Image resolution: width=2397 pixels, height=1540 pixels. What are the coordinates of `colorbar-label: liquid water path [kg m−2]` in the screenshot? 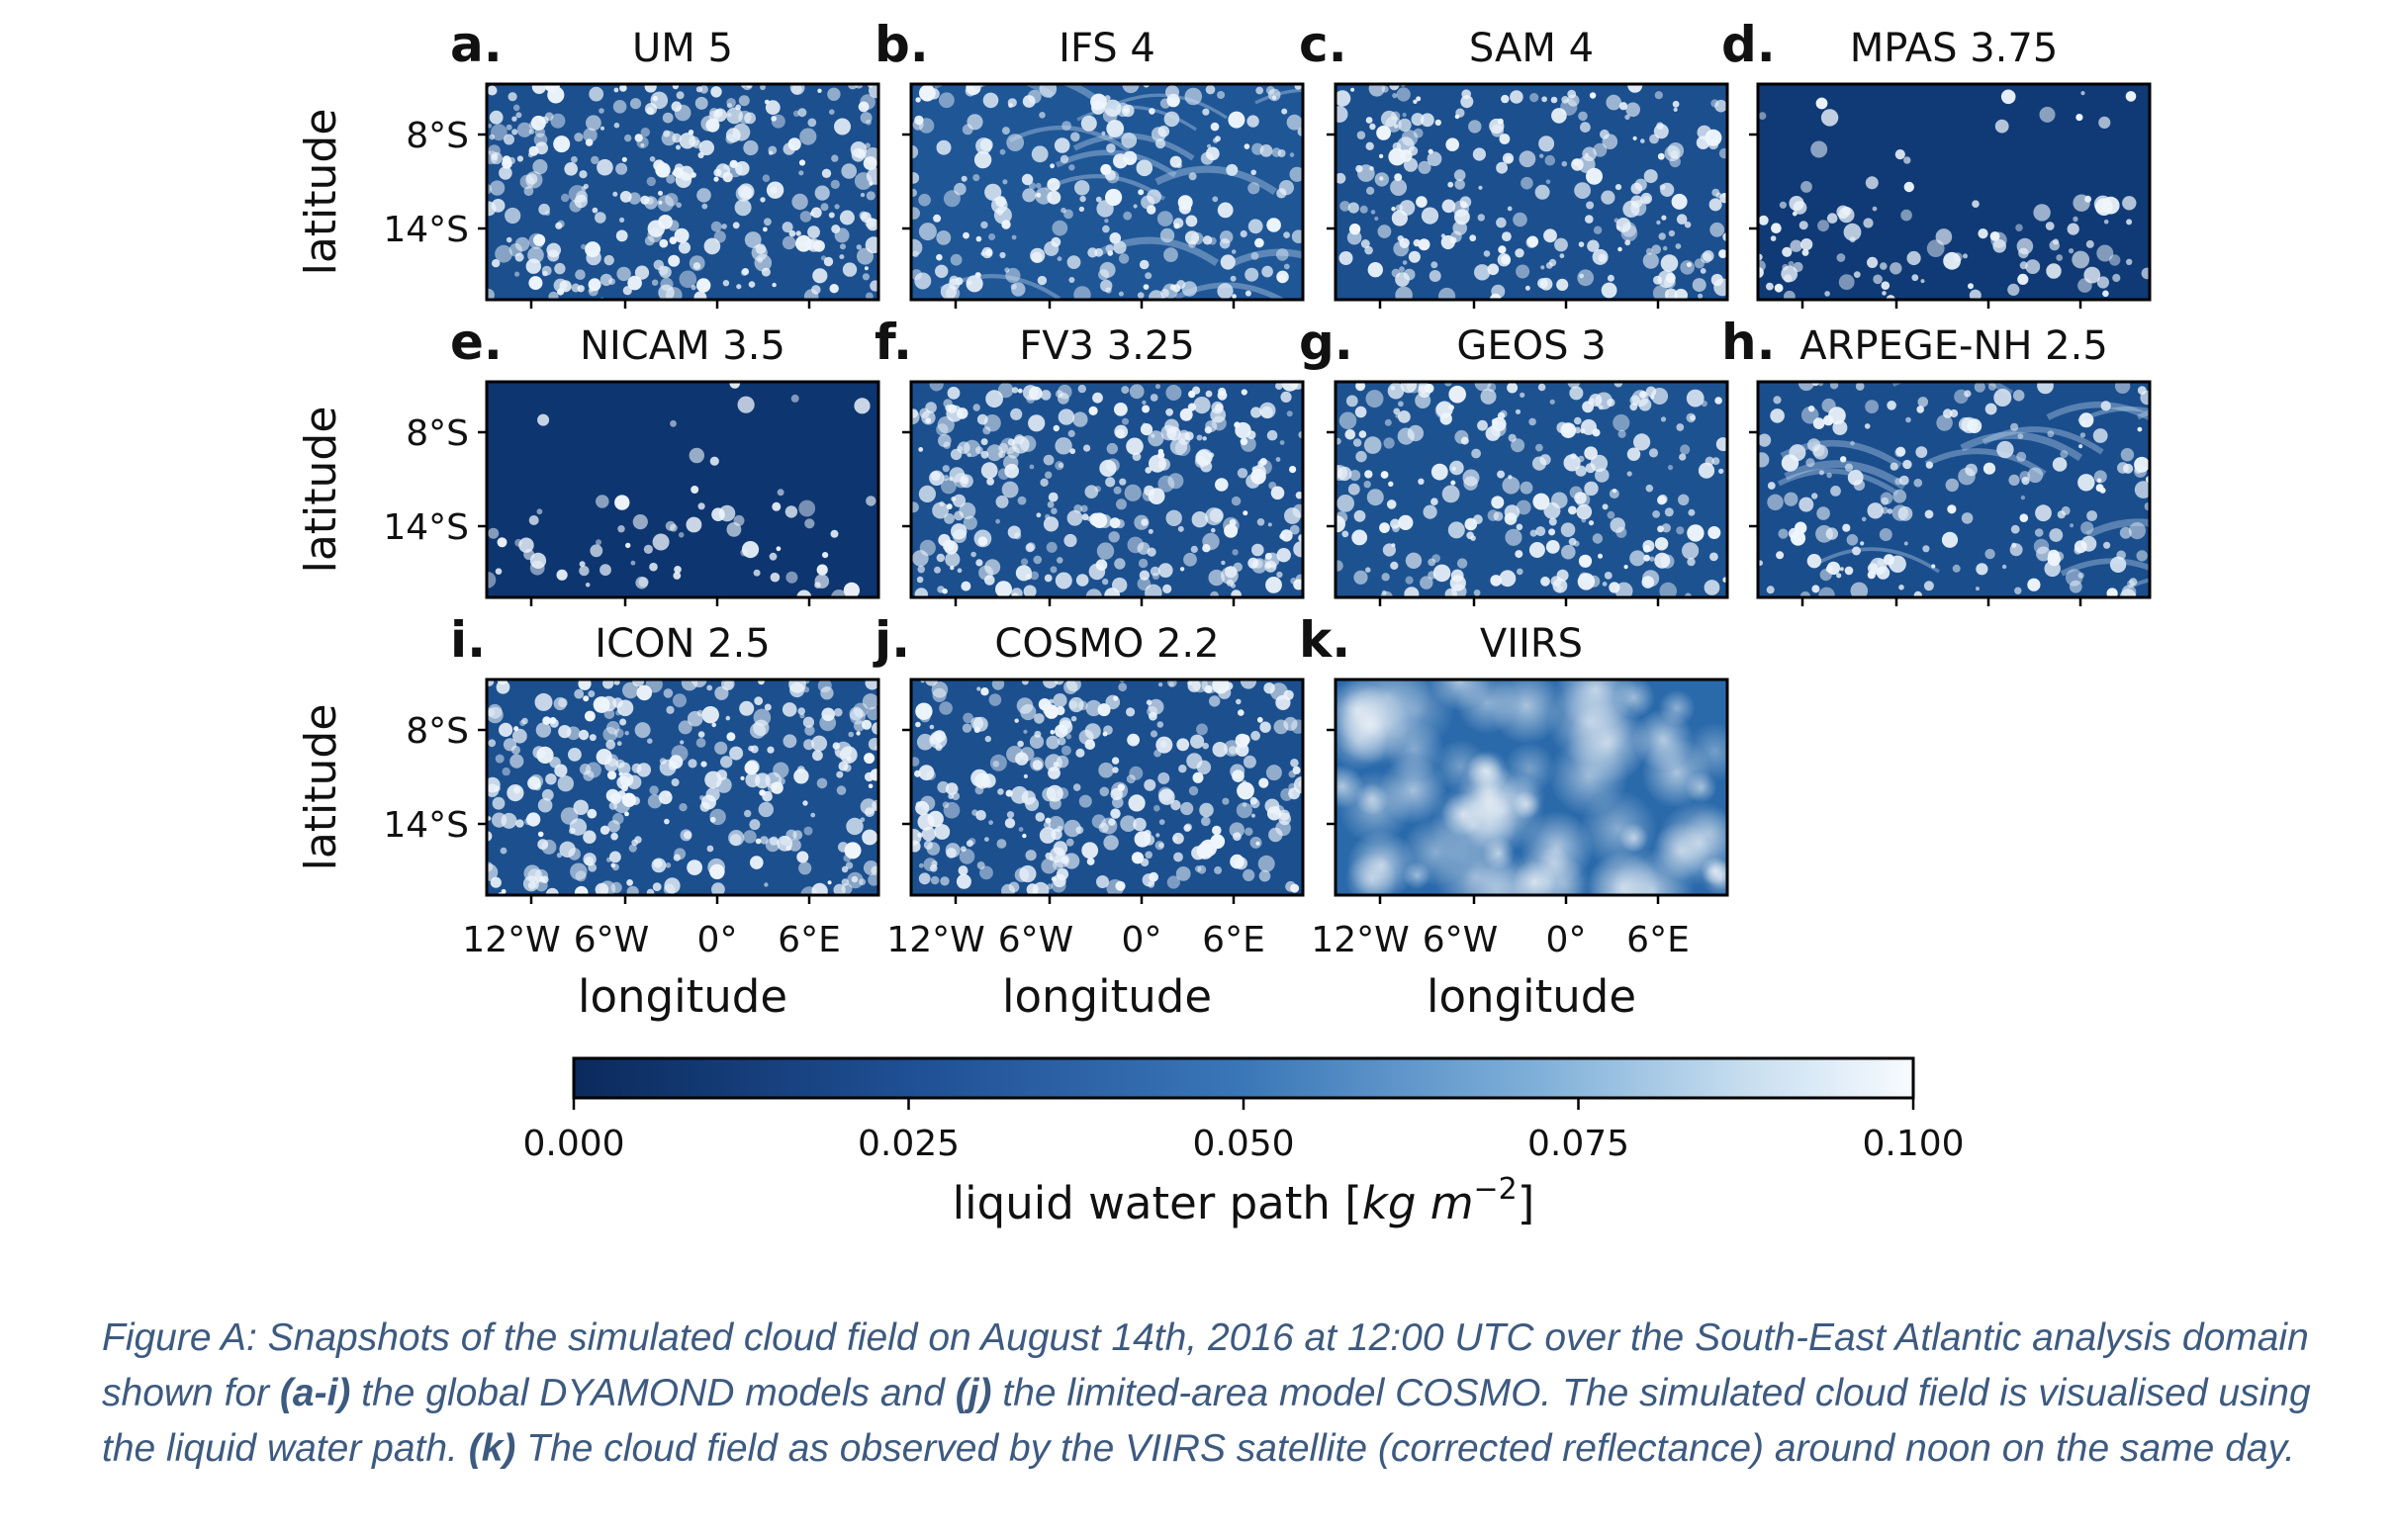 It's located at (1244, 1200).